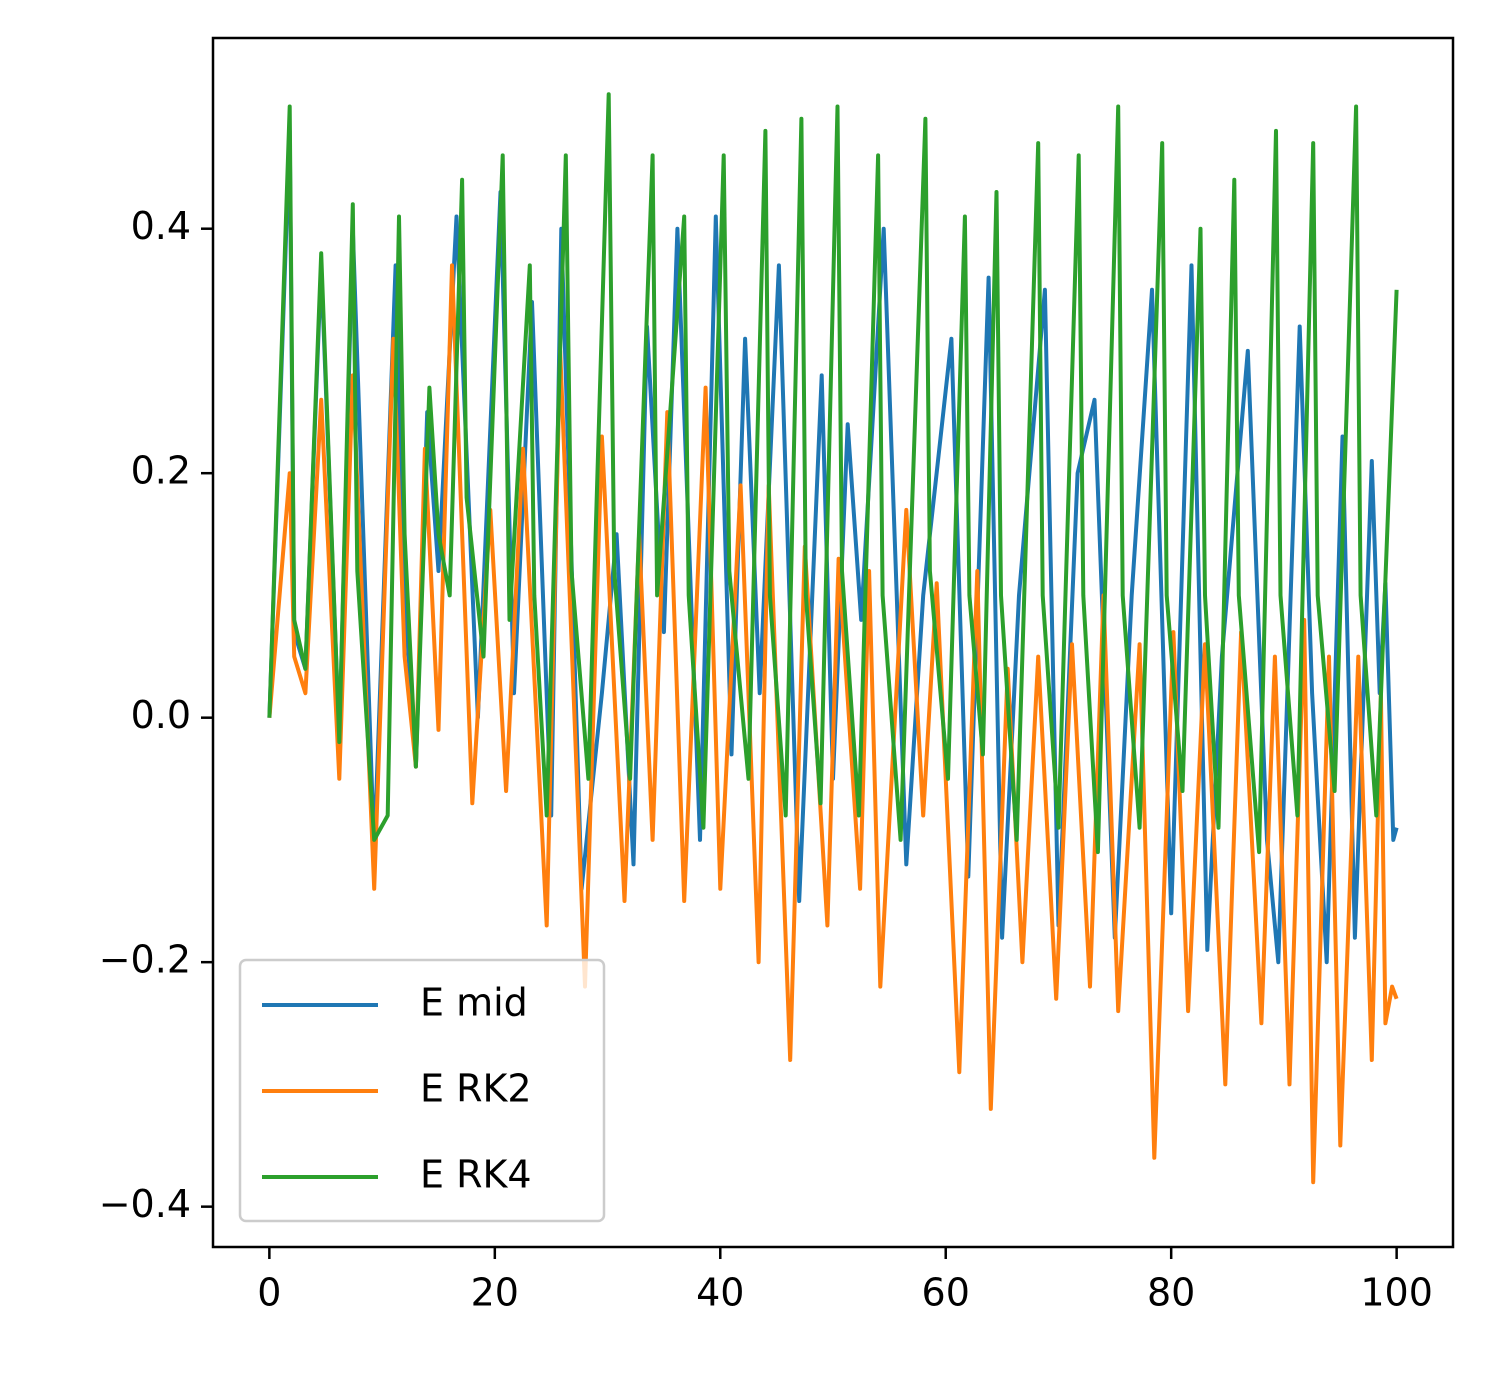  Describe the element at coordinates (474, 1003) in the screenshot. I see `legend-label: E mid` at that location.